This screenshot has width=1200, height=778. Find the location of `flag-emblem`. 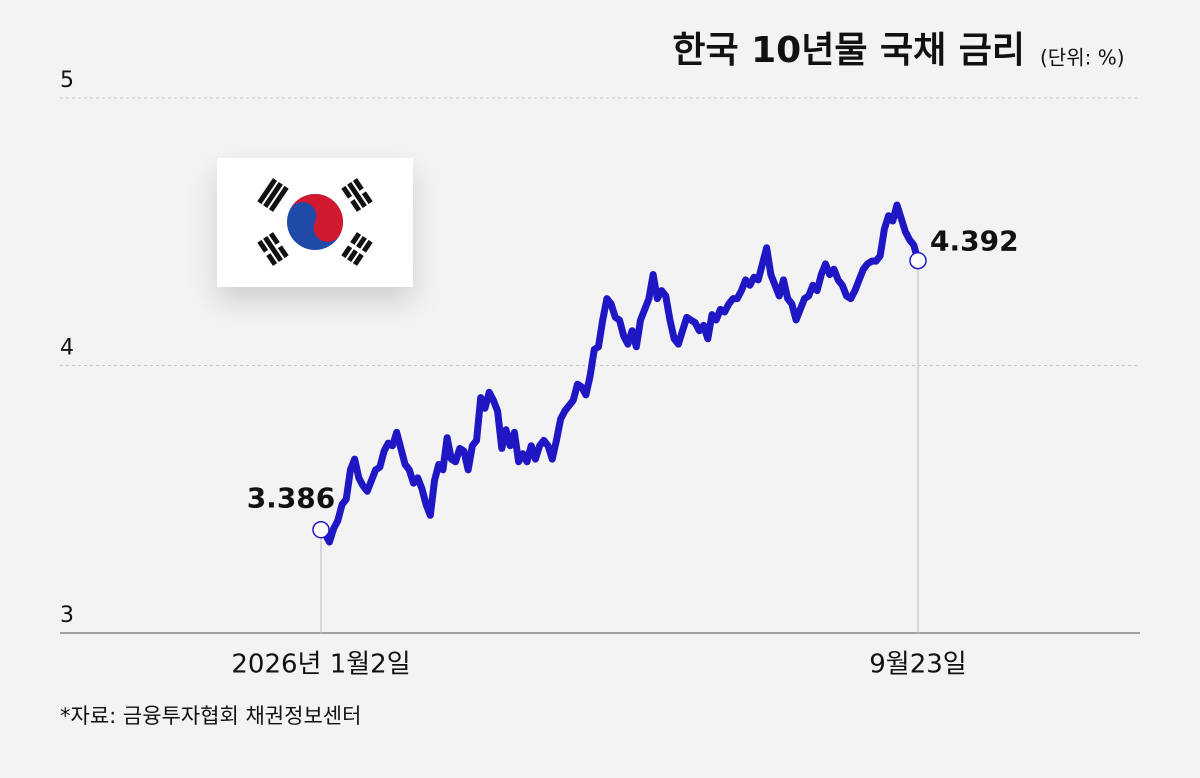

flag-emblem is located at coordinates (315, 222).